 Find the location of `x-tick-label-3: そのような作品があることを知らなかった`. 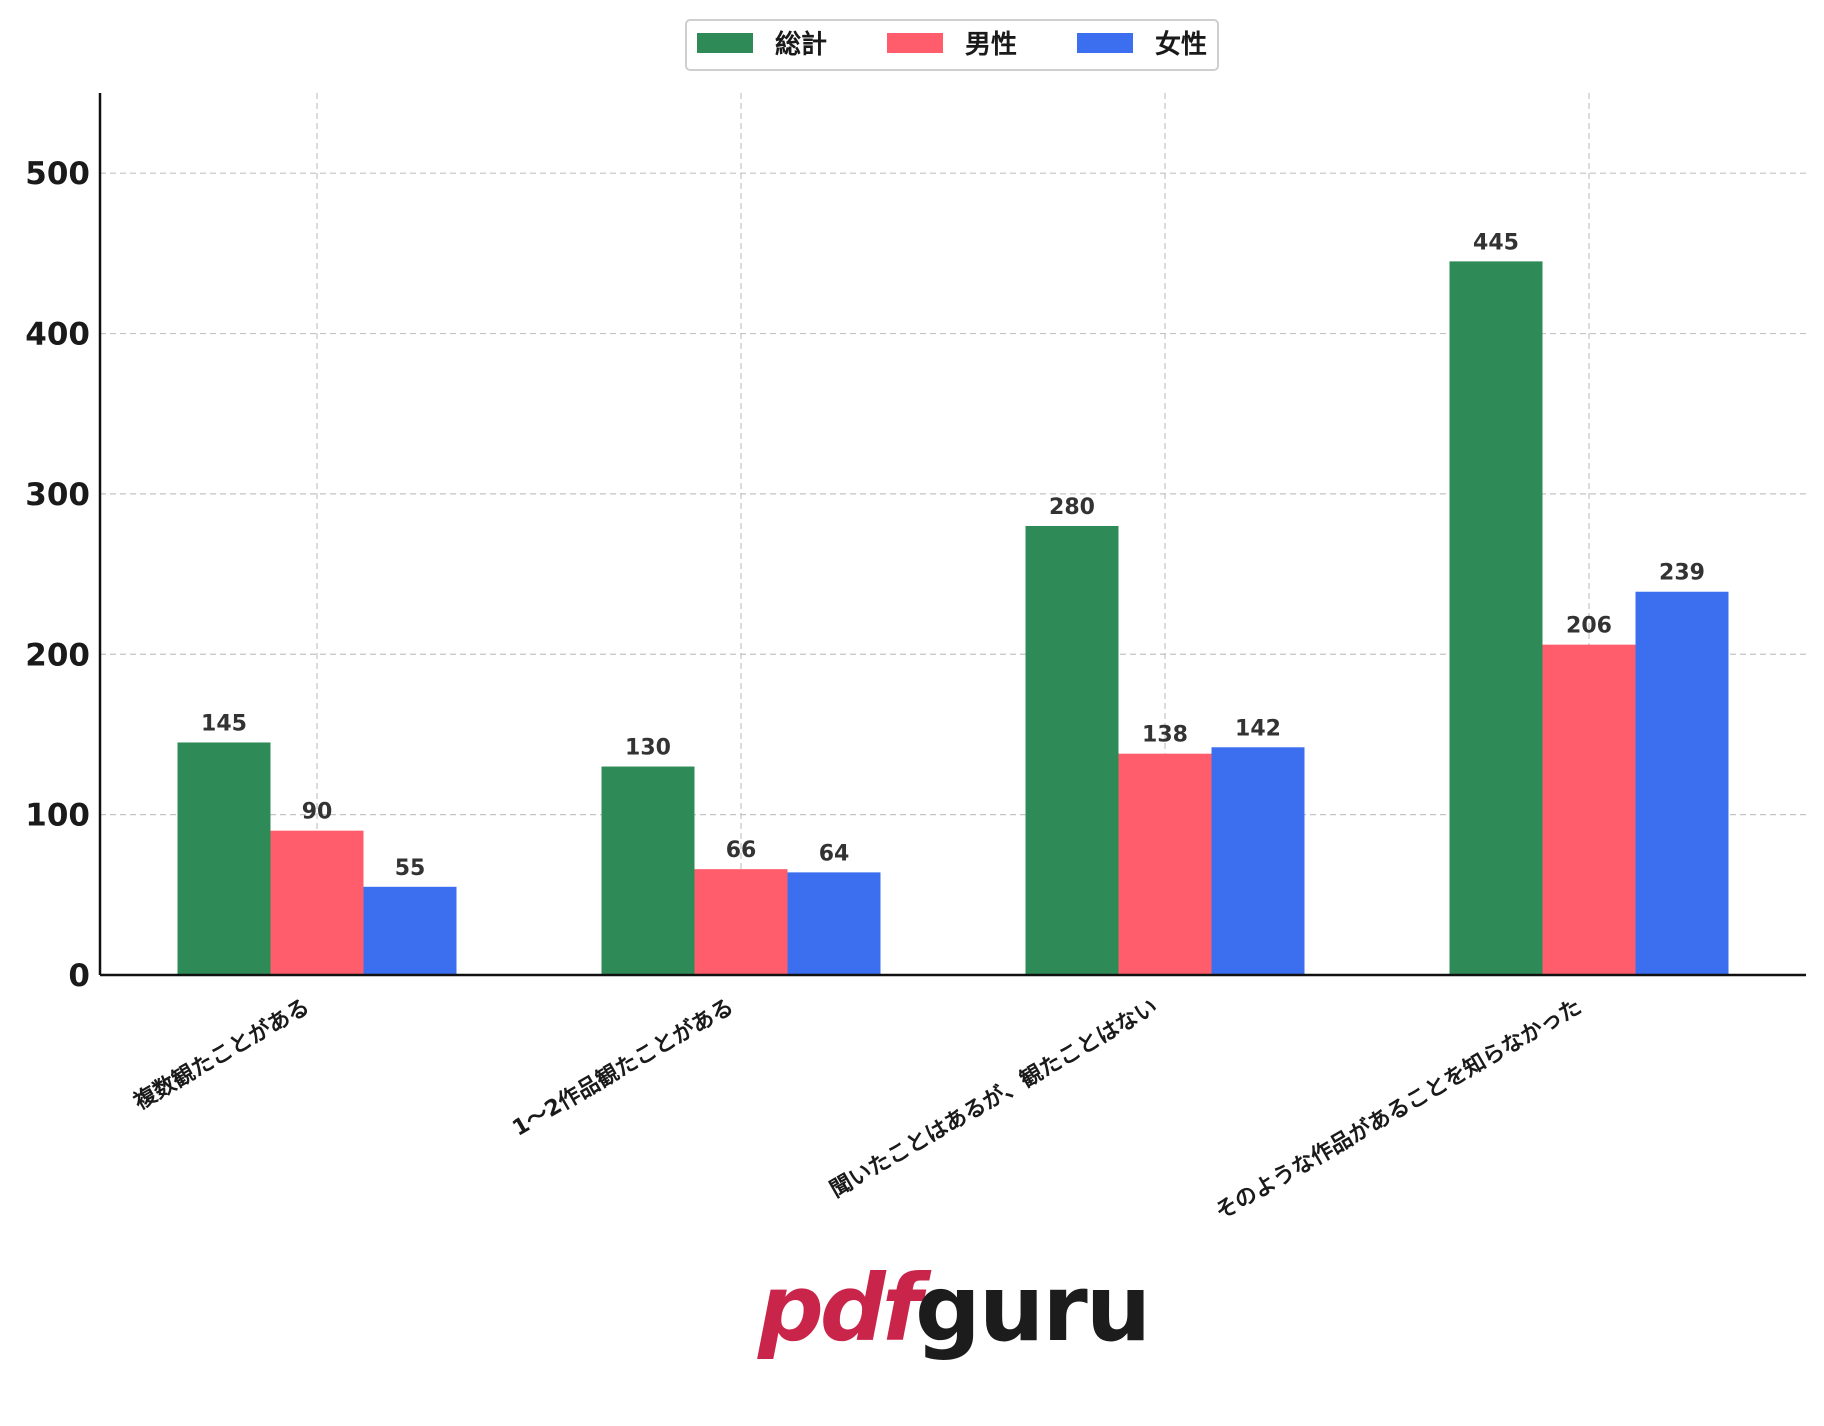

x-tick-label-3: そのような作品があることを知らなかった is located at coordinates (1398, 1110).